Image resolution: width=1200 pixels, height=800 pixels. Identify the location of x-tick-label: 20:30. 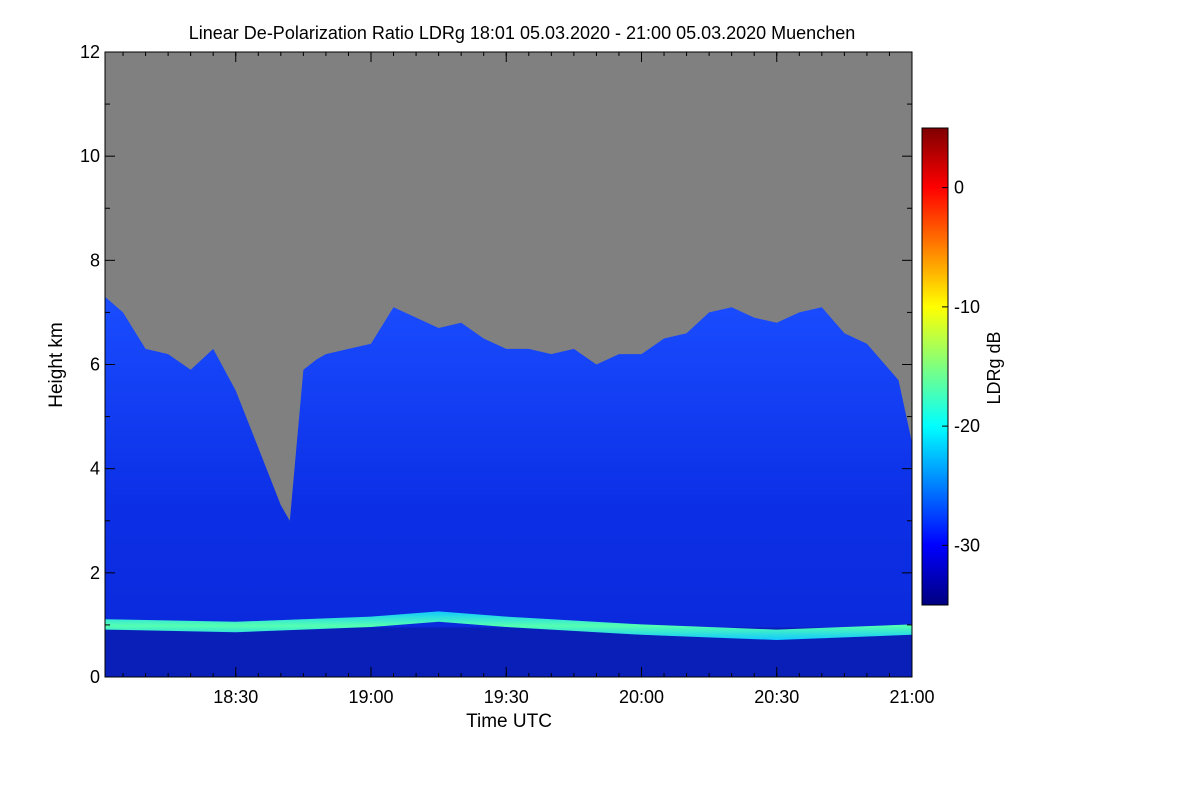
(776, 697).